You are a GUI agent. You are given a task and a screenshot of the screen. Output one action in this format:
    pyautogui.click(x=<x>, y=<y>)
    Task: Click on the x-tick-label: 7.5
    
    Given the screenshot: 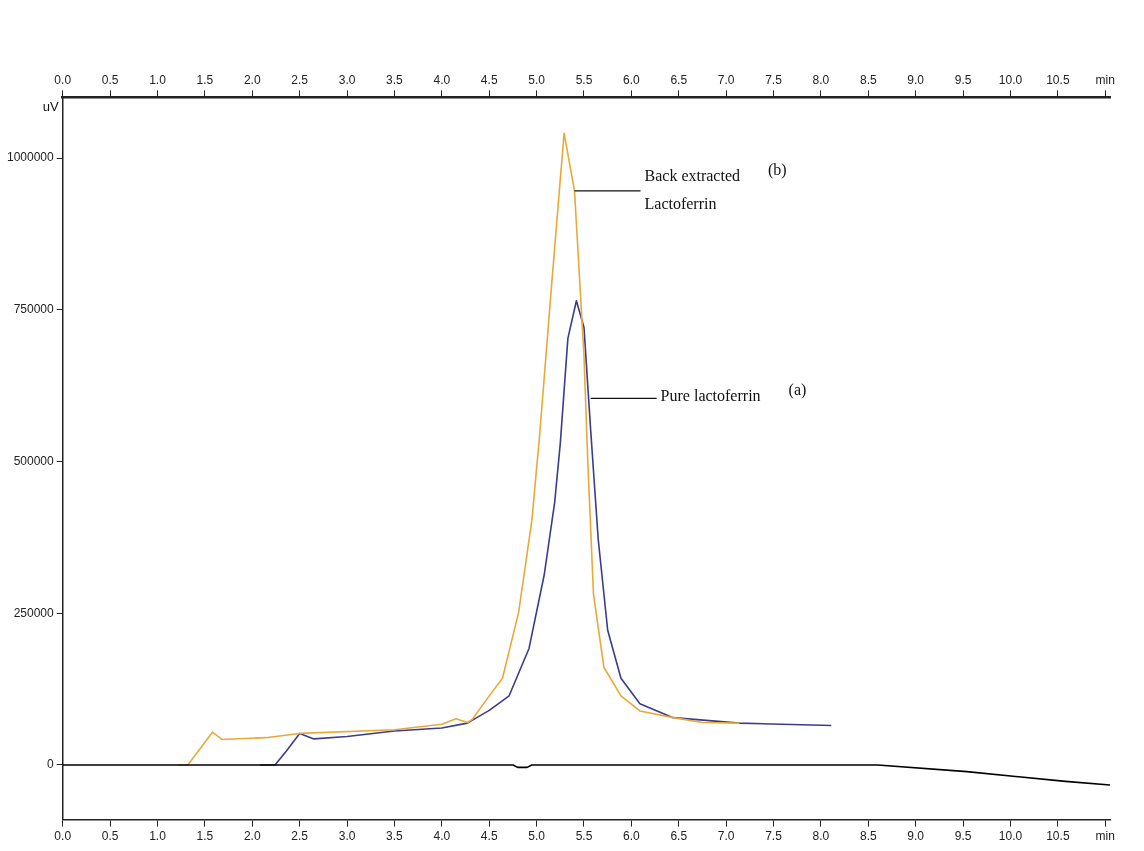 What is the action you would take?
    pyautogui.click(x=774, y=836)
    